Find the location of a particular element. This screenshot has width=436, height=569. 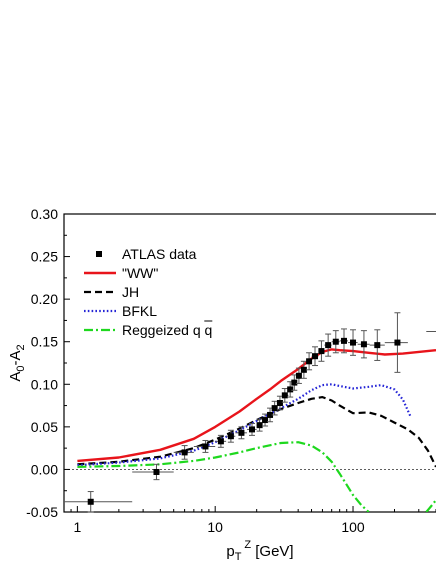

legend-label: BFKL is located at coordinates (139, 311).